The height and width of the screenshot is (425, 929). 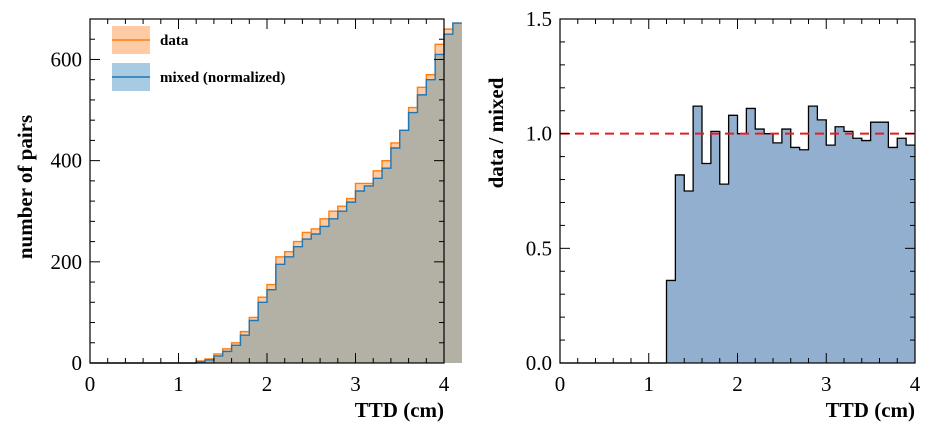 What do you see at coordinates (560, 384) in the screenshot?
I see `right-x-tick-label: 0` at bounding box center [560, 384].